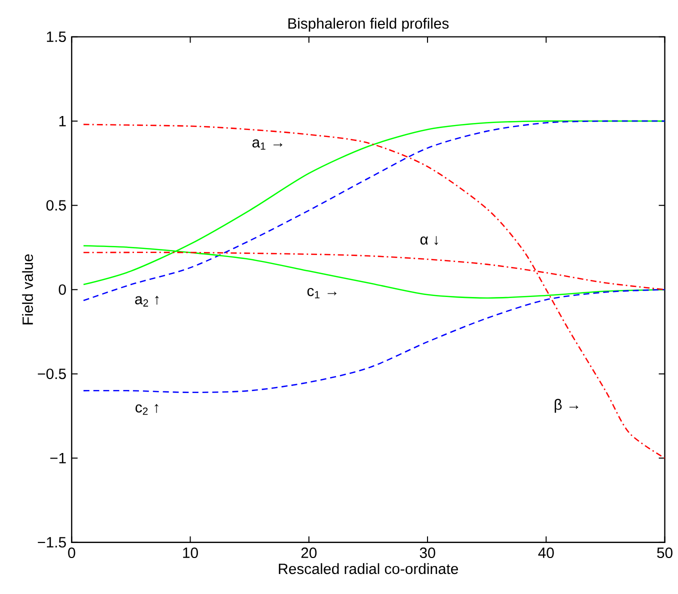 The width and height of the screenshot is (678, 594). I want to click on x-tick-label: 50, so click(664, 552).